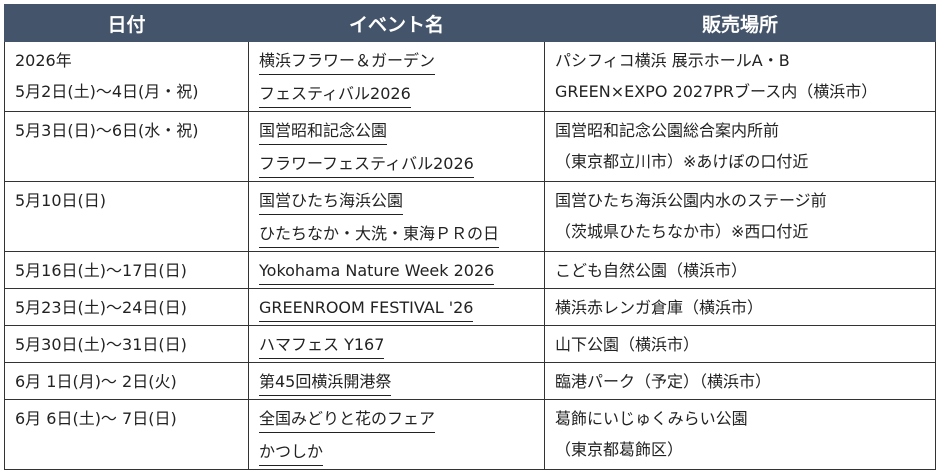 The height and width of the screenshot is (470, 939). I want to click on event-link: ひたちなか・大洗・東海ＰＲの日, so click(379, 234).